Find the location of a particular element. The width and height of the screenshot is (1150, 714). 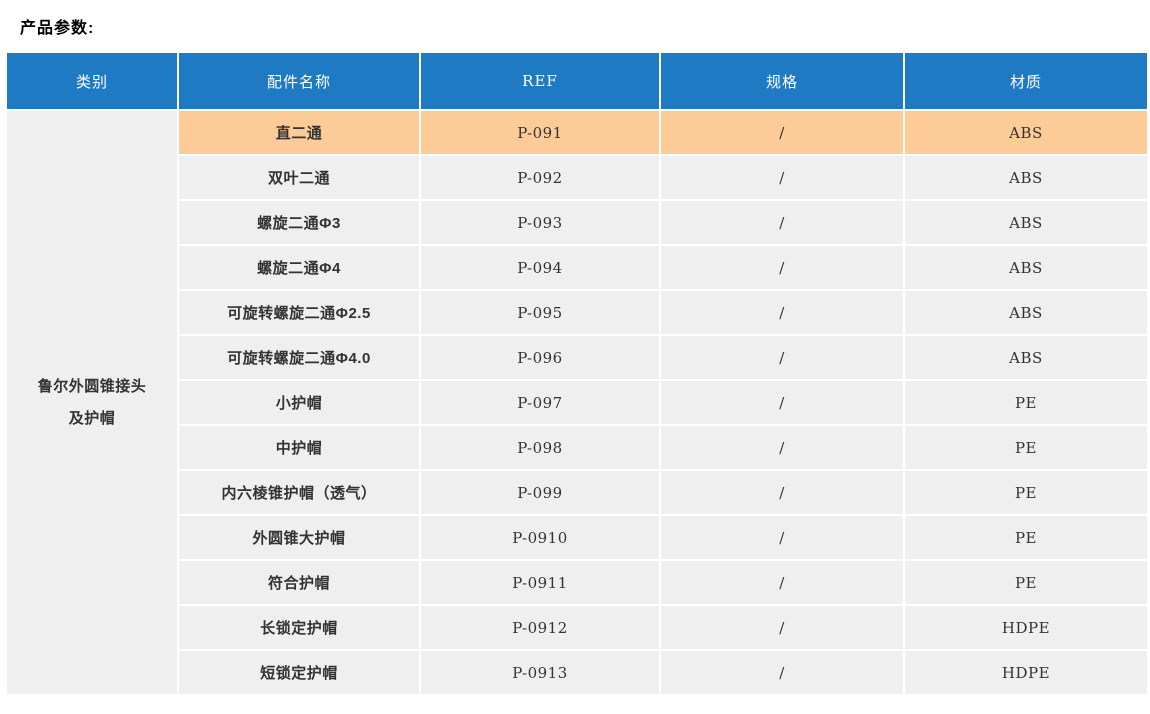

cell-ref: P-092 is located at coordinates (540, 177).